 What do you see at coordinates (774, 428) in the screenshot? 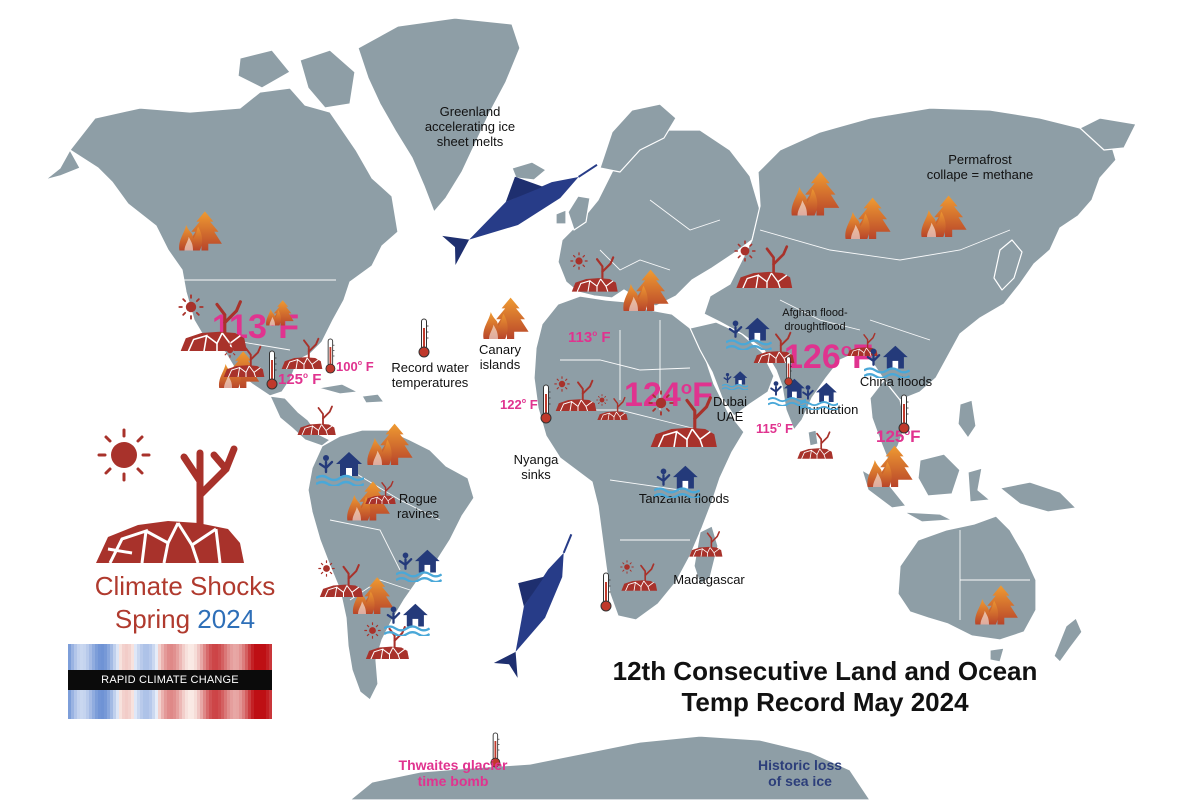
I see `temp-india-south: 115o F` at bounding box center [774, 428].